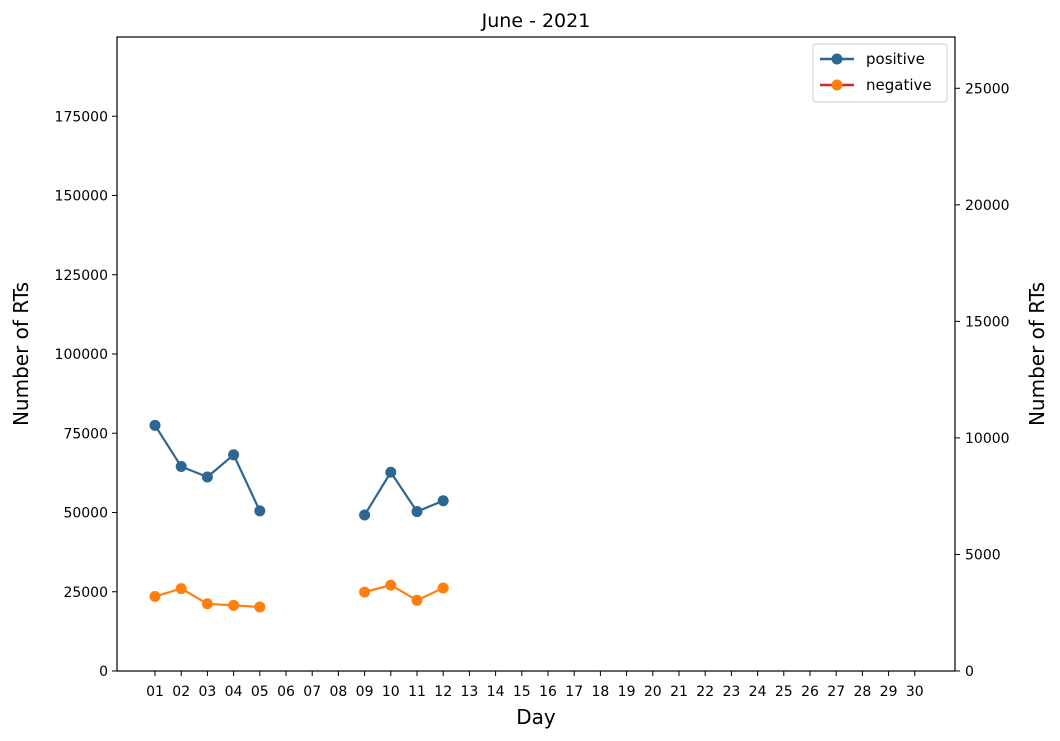 This screenshot has height=741, width=1060. Describe the element at coordinates (889, 692) in the screenshot. I see `x-tick-label-29: 29` at that location.